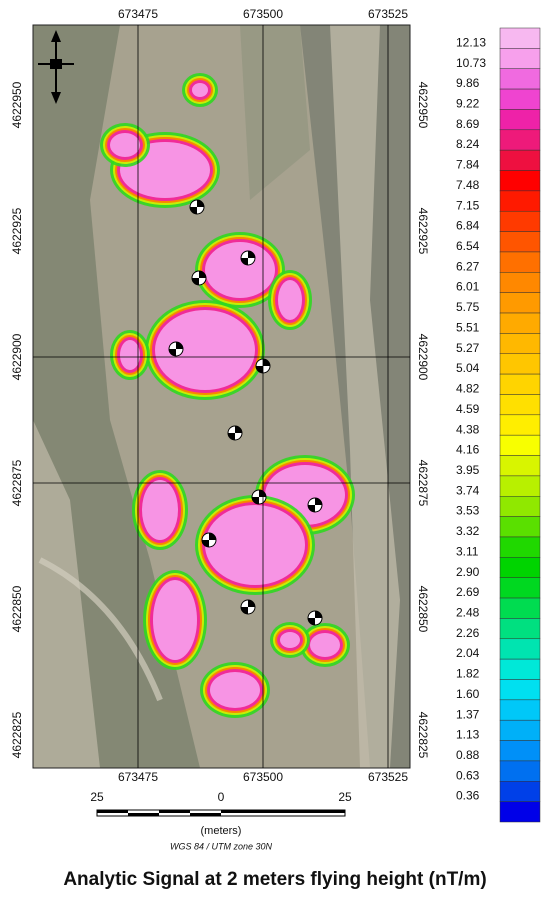 This screenshot has height=901, width=550. I want to click on legend-label: 1.37, so click(468, 714).